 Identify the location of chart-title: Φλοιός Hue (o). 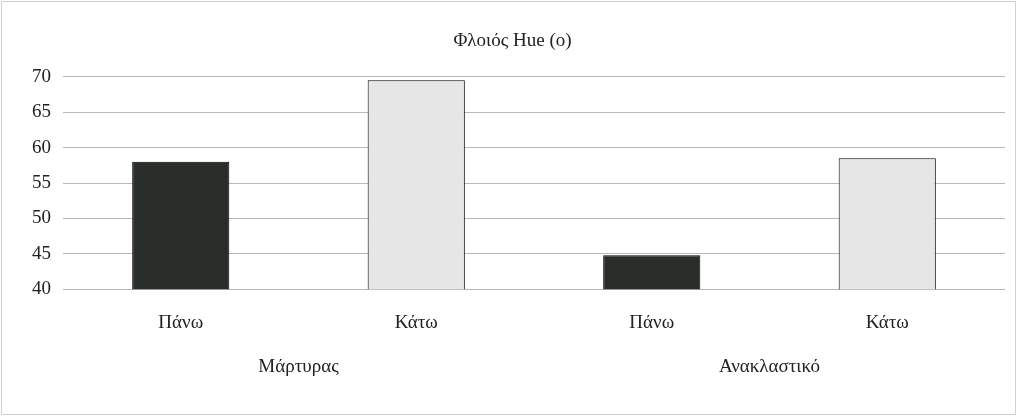
(512, 40).